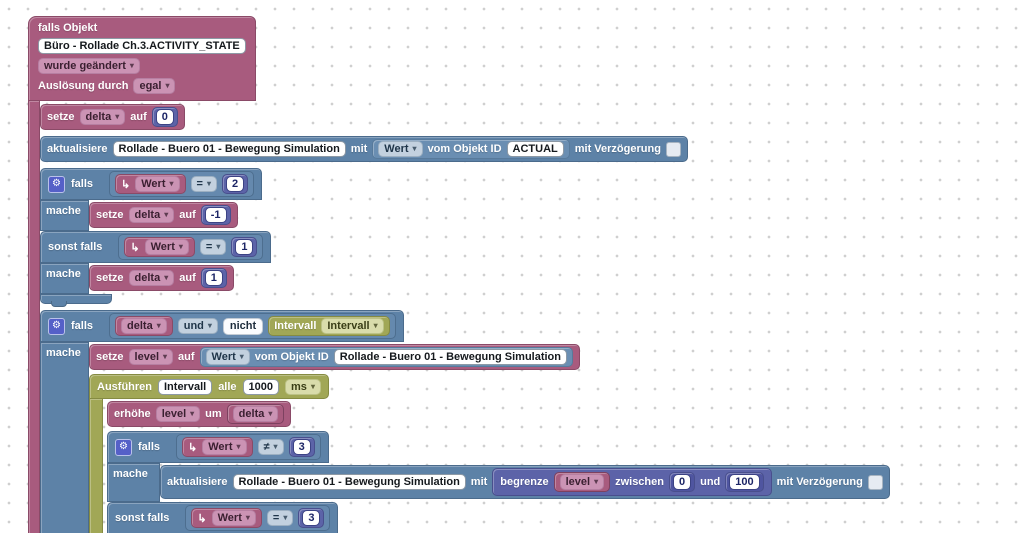 The width and height of the screenshot is (1024, 533). I want to click on condition-wert-eq-3: ↳ Wert ▾, so click(258, 518).